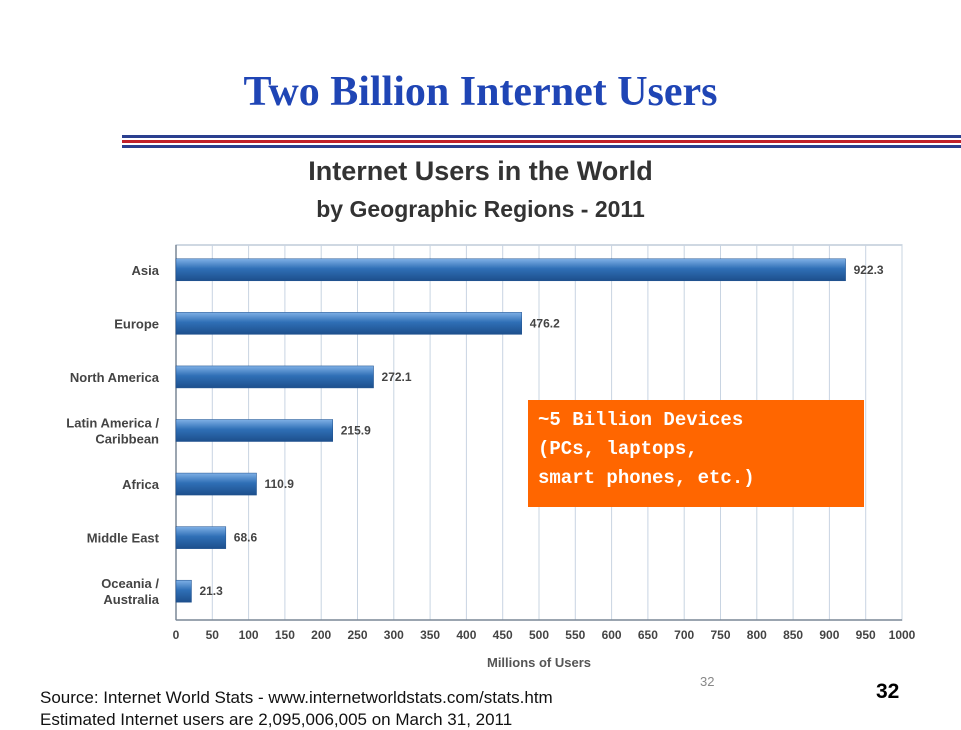 The width and height of the screenshot is (961, 730). Describe the element at coordinates (757, 635) in the screenshot. I see `x-tick-label: 800` at that location.